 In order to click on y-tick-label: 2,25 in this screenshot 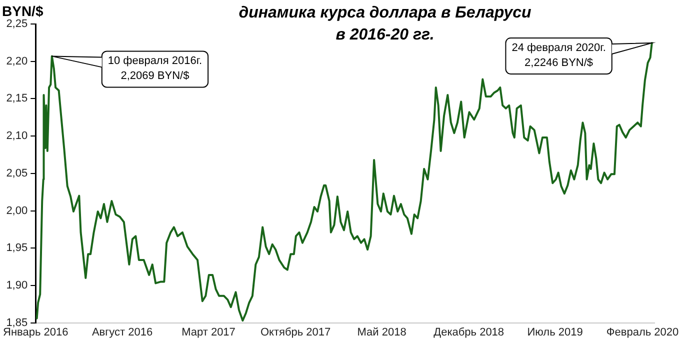, I will do `click(17, 24)`.